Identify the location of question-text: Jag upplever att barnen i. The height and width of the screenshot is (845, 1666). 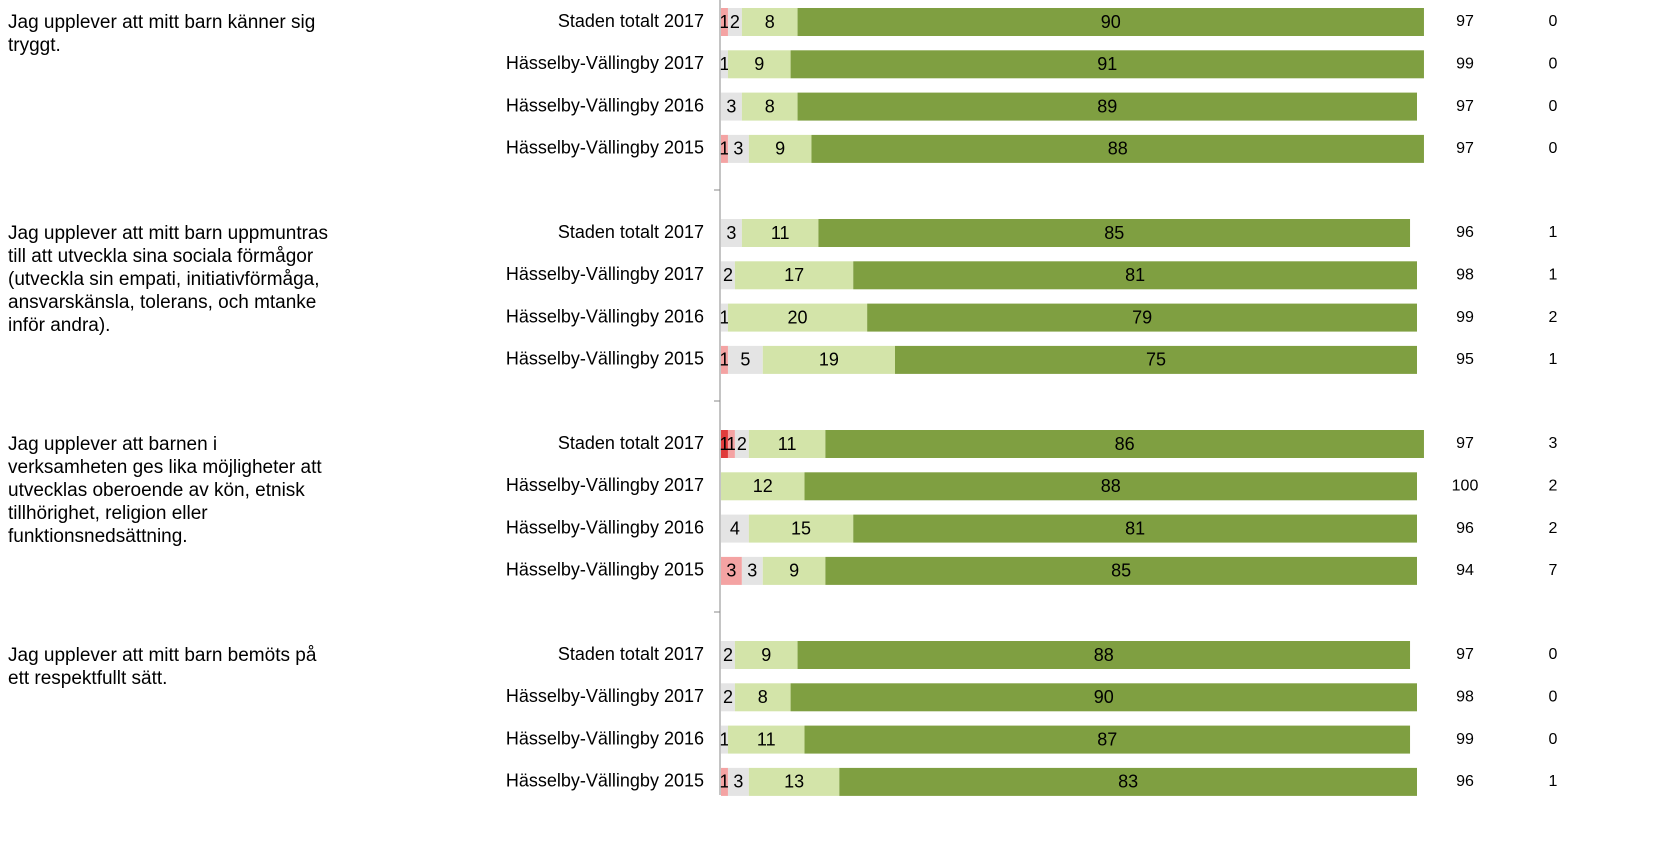
(112, 444).